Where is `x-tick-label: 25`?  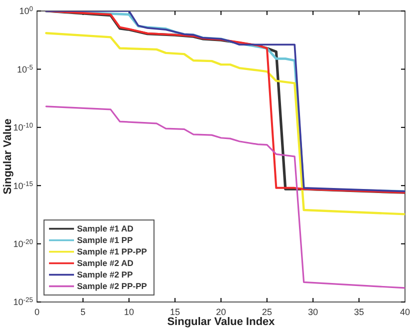
x-tick-label: 25 is located at coordinates (267, 311).